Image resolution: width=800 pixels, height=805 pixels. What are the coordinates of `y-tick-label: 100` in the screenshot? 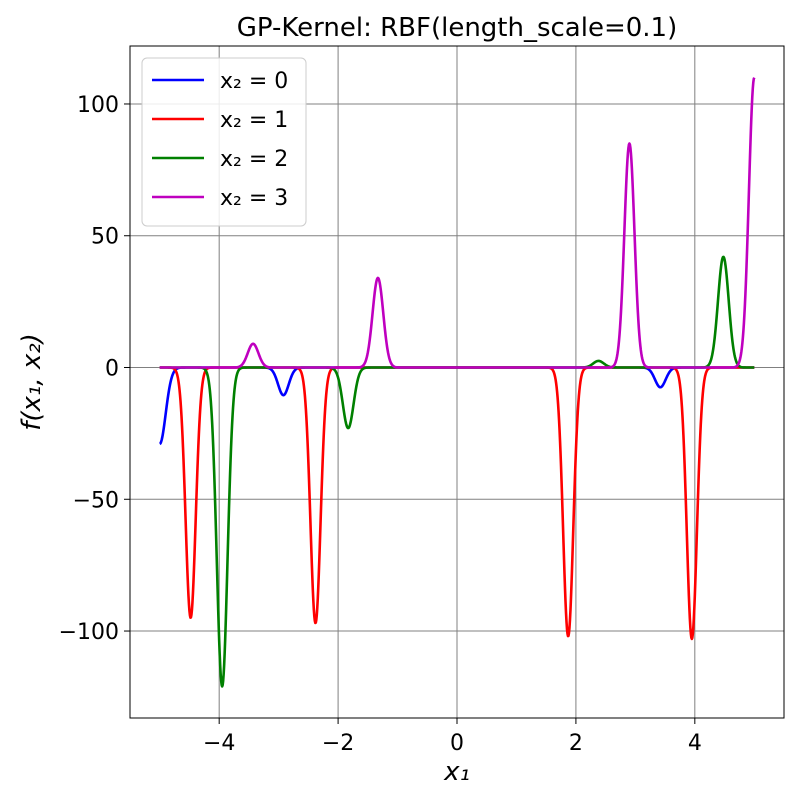 It's located at (98, 105).